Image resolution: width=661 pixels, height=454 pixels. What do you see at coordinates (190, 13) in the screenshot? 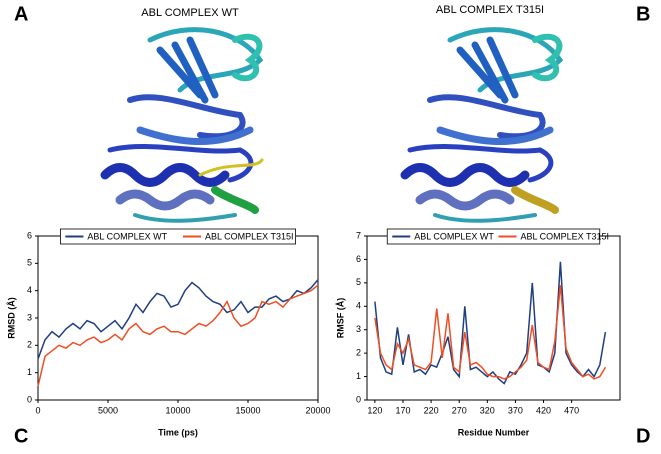
I see `structure-title: ABL COMPLEX WT` at bounding box center [190, 13].